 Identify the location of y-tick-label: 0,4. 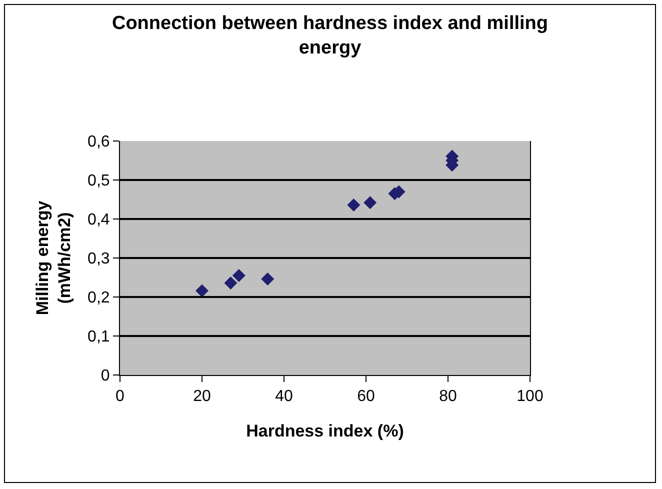
(99, 220).